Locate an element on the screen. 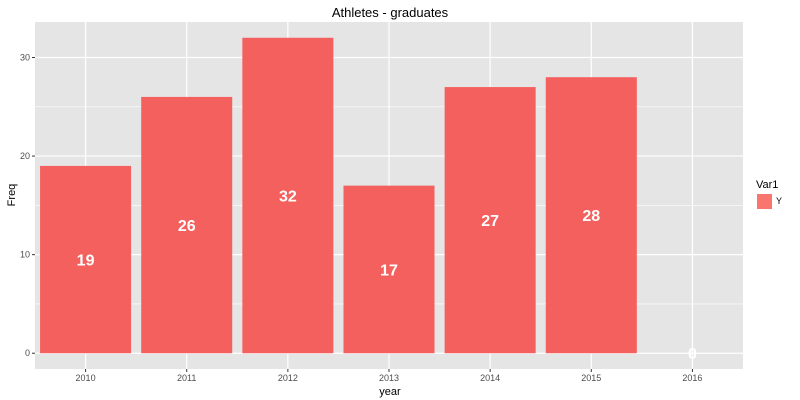 The height and width of the screenshot is (400, 800). data-label-2015: 28 is located at coordinates (591, 216).